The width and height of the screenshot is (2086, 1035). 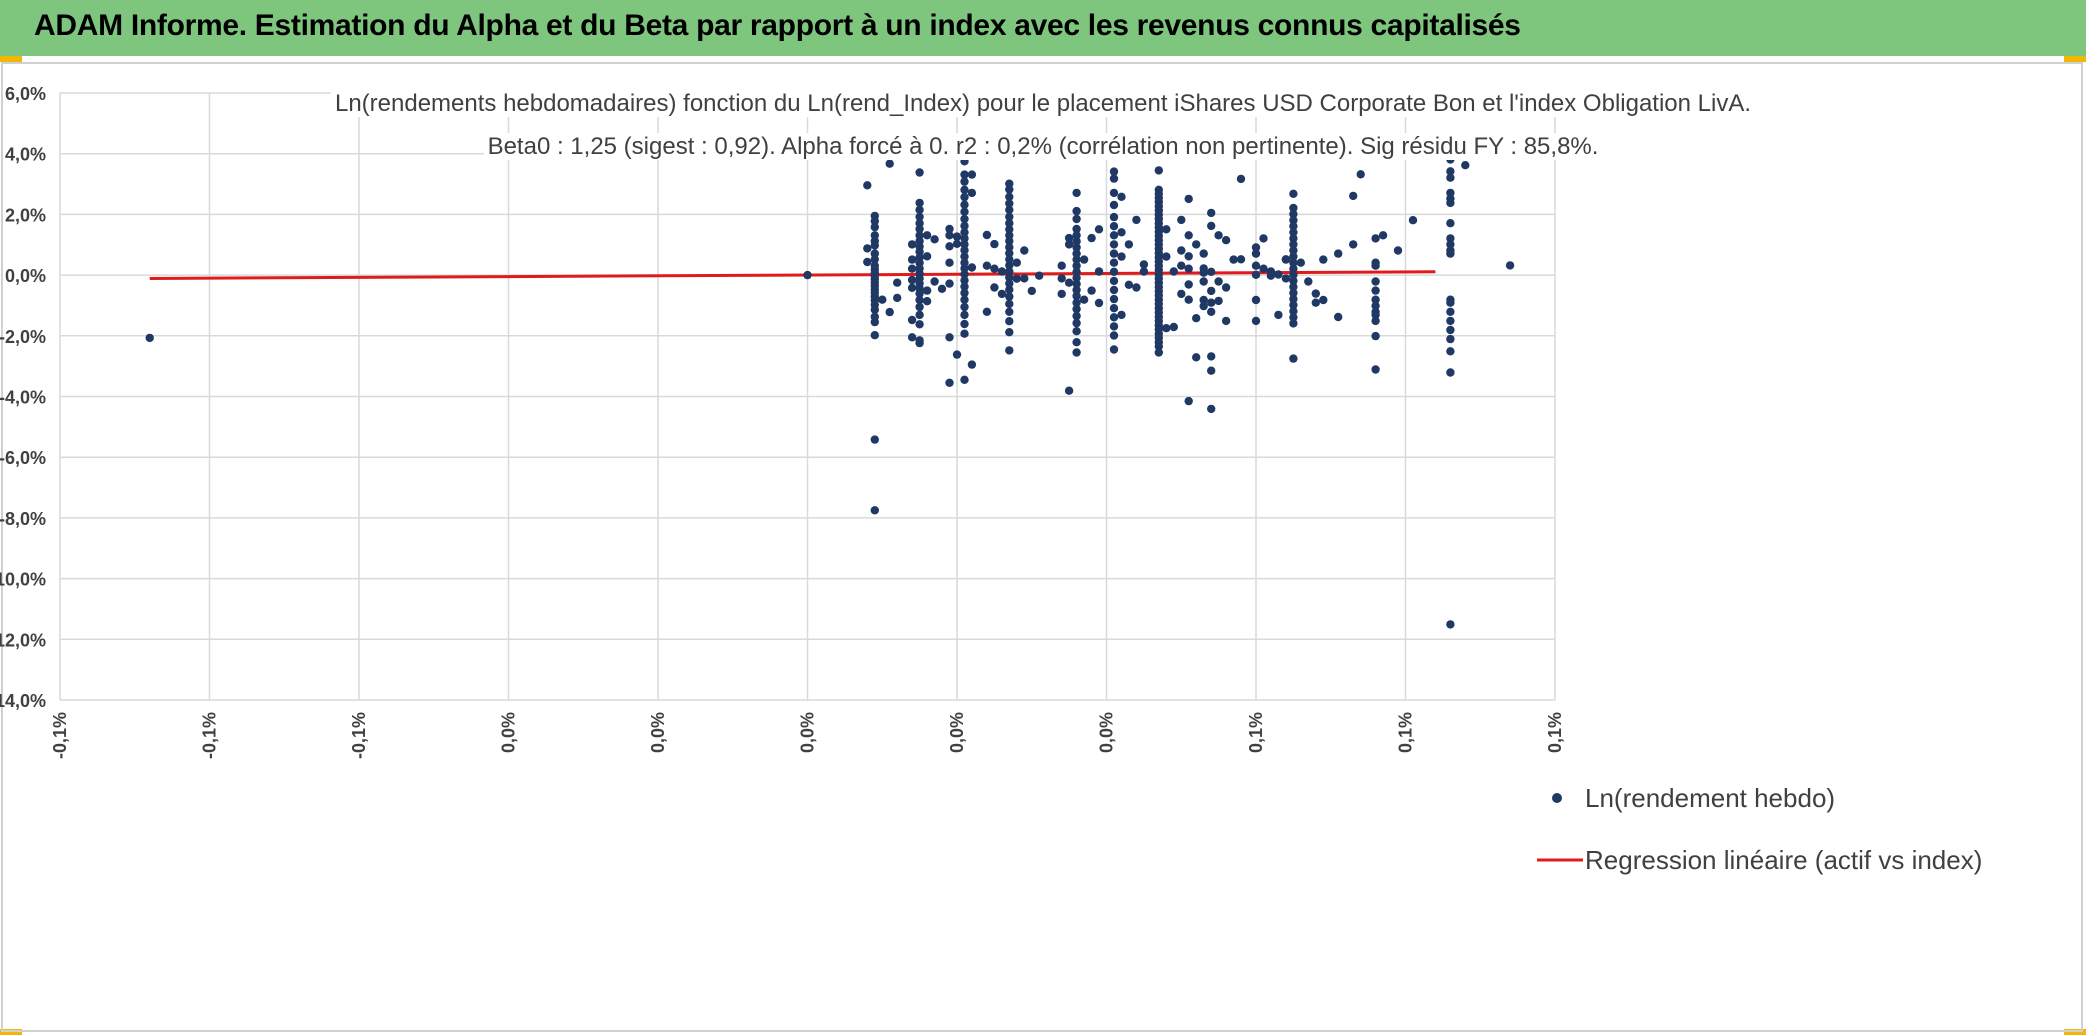 What do you see at coordinates (23, 398) in the screenshot?
I see `y-tick-label: -4,0%` at bounding box center [23, 398].